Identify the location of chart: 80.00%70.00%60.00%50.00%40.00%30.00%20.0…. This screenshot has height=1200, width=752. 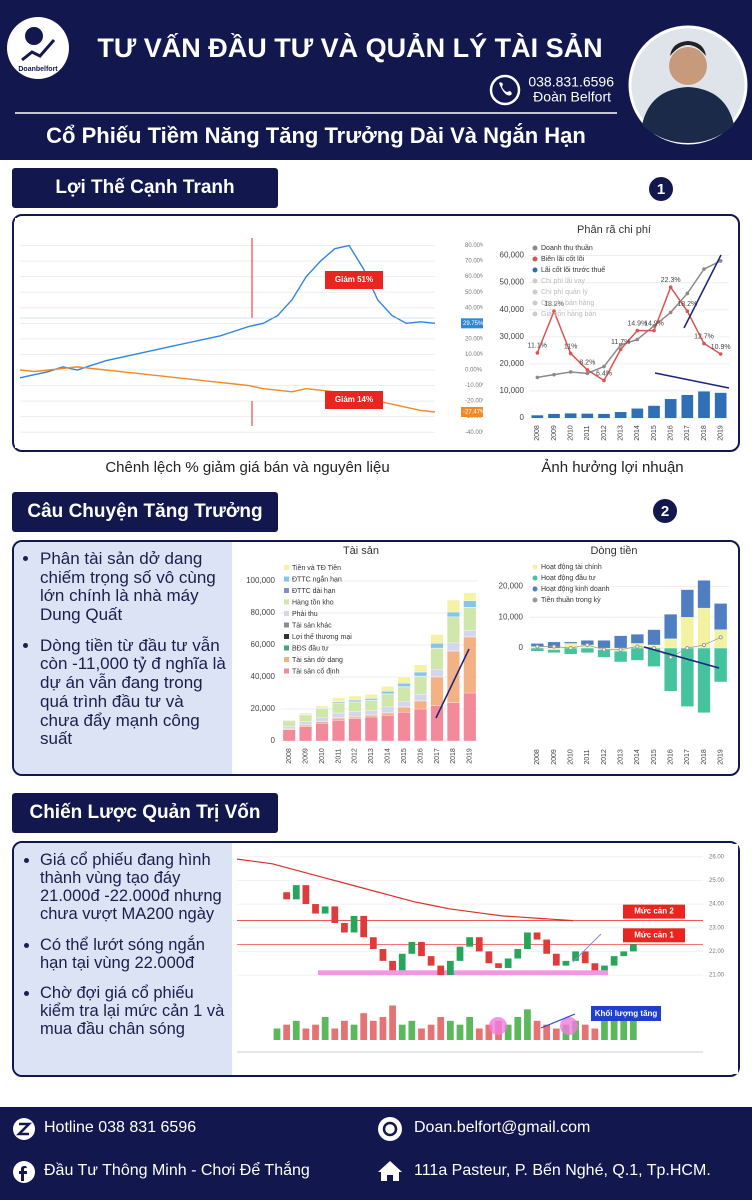
(249, 333).